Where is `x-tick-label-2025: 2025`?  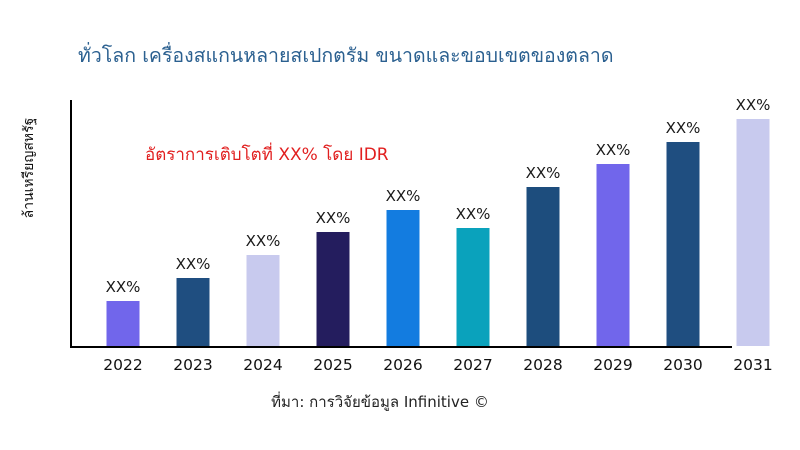 x-tick-label-2025: 2025 is located at coordinates (333, 365).